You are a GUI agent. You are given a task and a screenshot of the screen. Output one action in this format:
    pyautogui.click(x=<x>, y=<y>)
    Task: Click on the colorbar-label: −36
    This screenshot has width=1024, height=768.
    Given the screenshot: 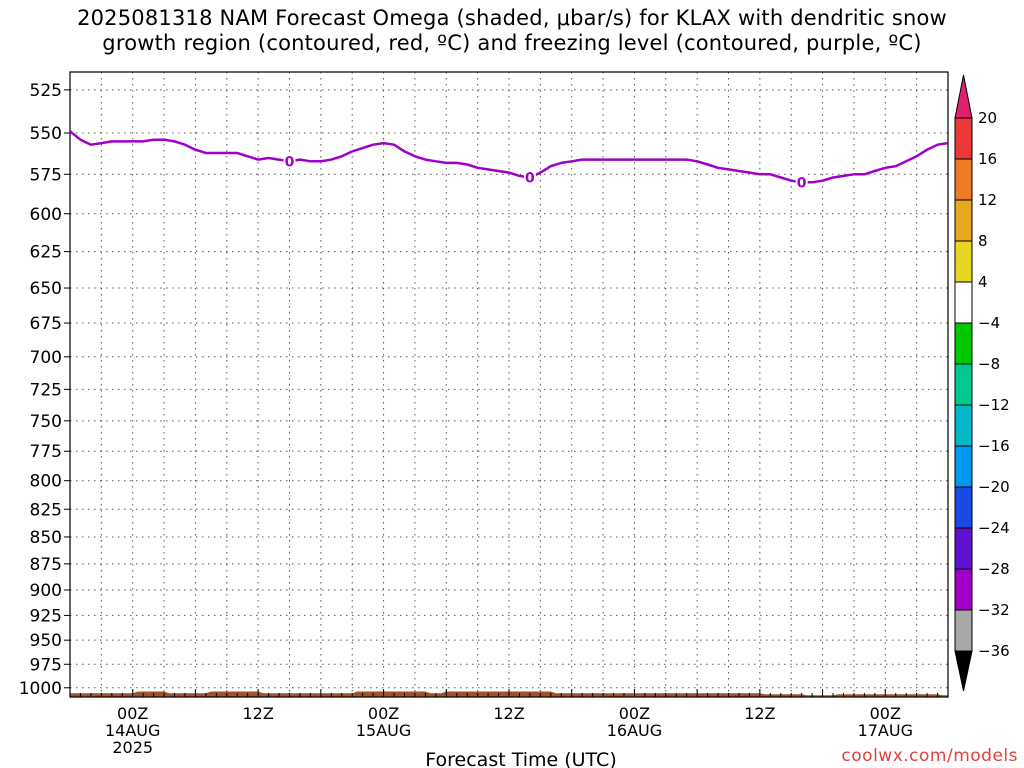 What is the action you would take?
    pyautogui.click(x=994, y=651)
    